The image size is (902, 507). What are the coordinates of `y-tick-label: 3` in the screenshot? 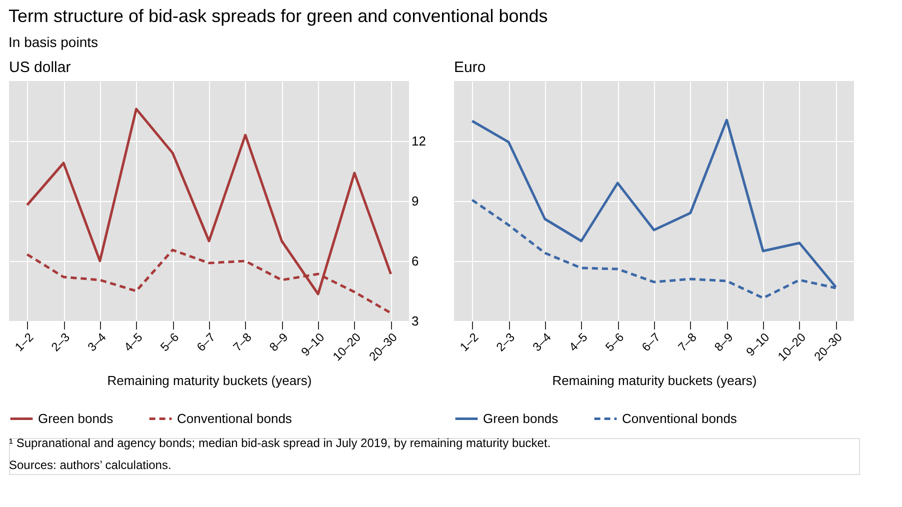 It's located at (415, 321).